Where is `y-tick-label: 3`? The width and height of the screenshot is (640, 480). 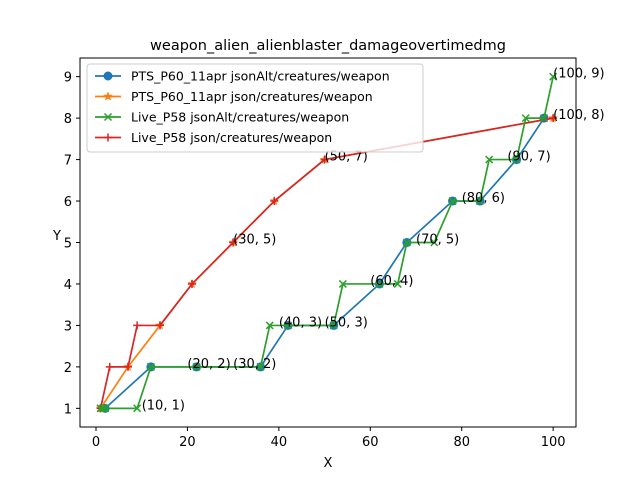 y-tick-label: 3 is located at coordinates (68, 326).